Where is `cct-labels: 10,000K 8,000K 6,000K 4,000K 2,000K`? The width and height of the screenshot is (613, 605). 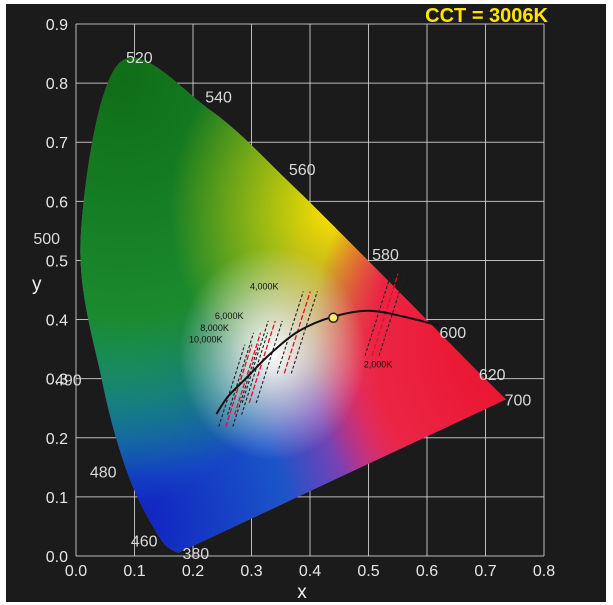 cct-labels: 10,000K 8,000K 6,000K 4,000K 2,000K is located at coordinates (290, 325).